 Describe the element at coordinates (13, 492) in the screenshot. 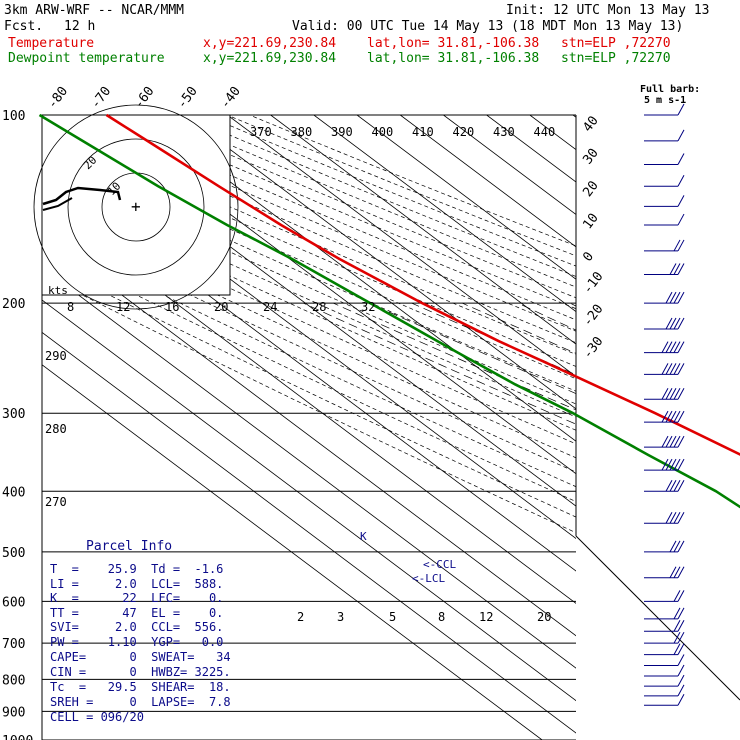

I see `pressure-tick-label: 400` at that location.